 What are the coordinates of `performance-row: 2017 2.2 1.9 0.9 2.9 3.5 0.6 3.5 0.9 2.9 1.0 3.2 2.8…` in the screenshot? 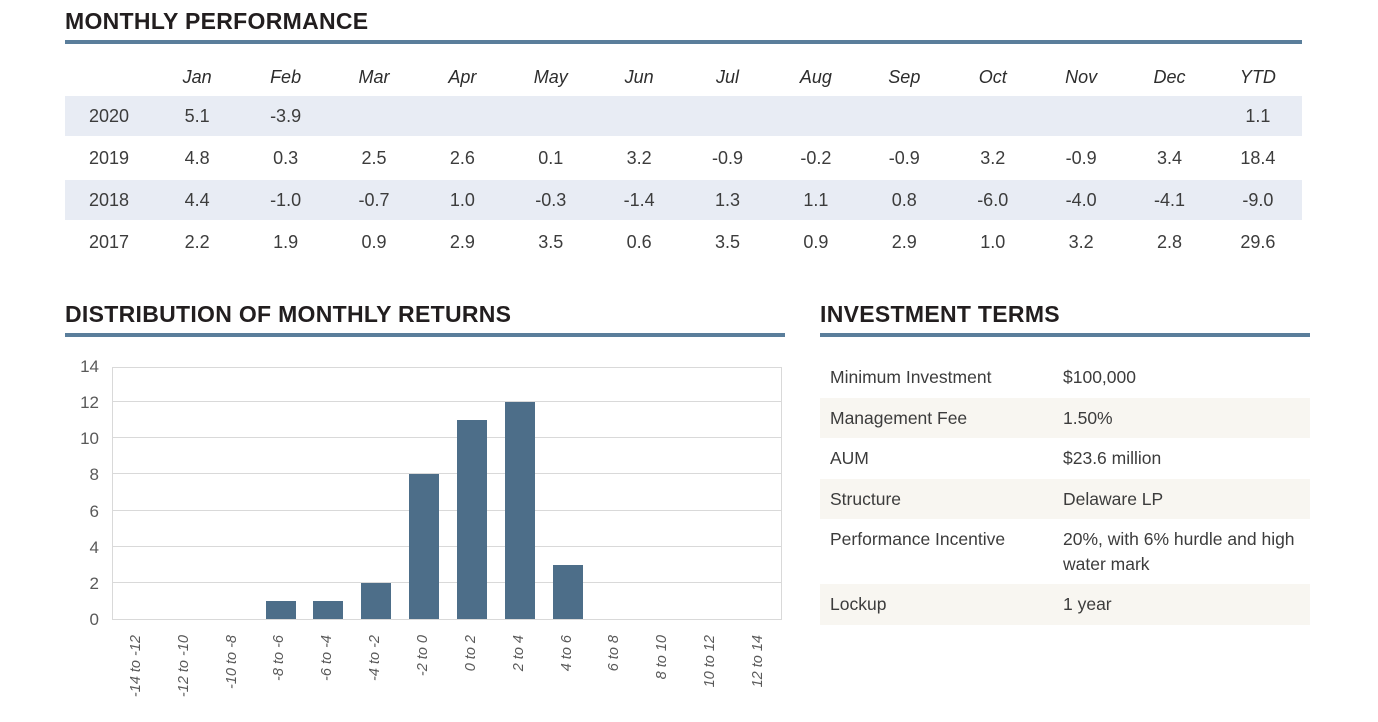 It's located at (683, 242).